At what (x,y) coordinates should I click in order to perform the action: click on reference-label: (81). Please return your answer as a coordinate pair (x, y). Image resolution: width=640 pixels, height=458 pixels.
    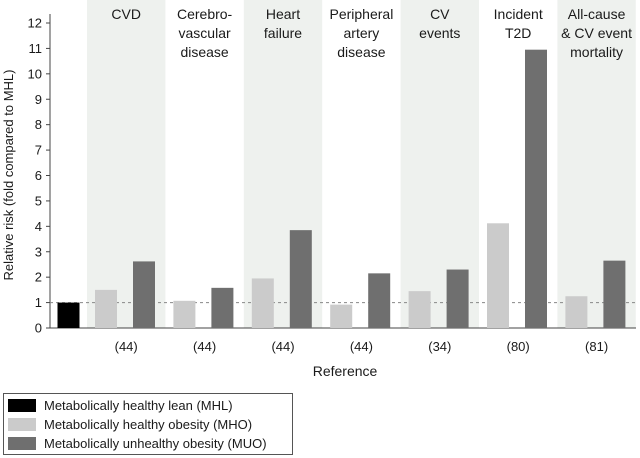
    Looking at the image, I should click on (596, 346).